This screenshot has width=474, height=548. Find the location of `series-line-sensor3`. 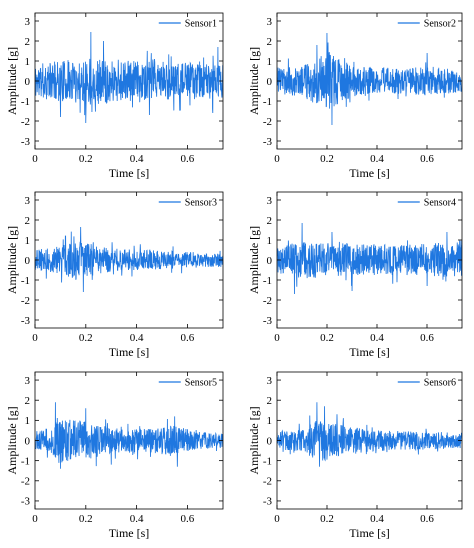

series-line-sensor3 is located at coordinates (129, 259).